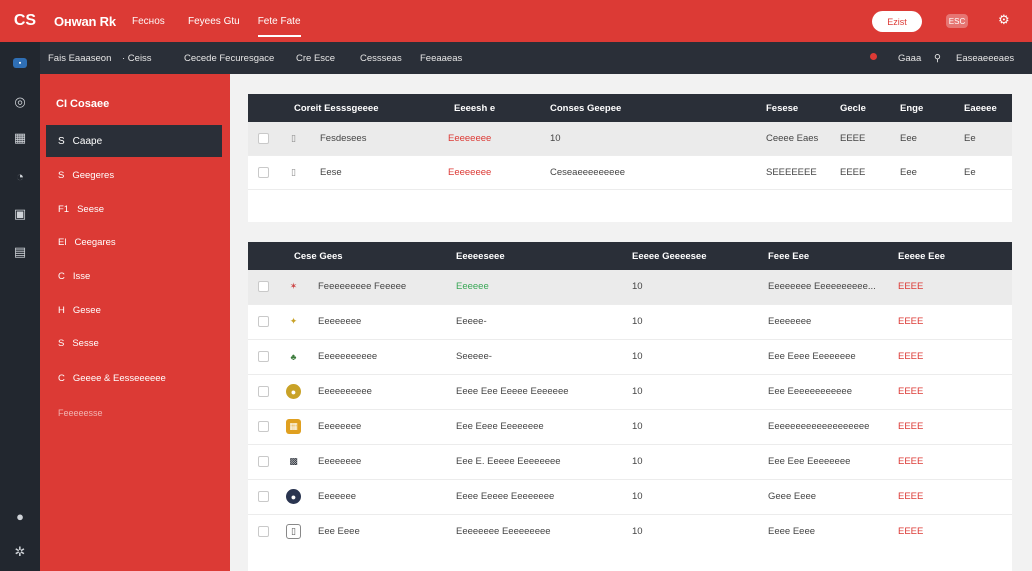  Describe the element at coordinates (792, 531) in the screenshot. I see `row-info: Eeee Eeee` at that location.